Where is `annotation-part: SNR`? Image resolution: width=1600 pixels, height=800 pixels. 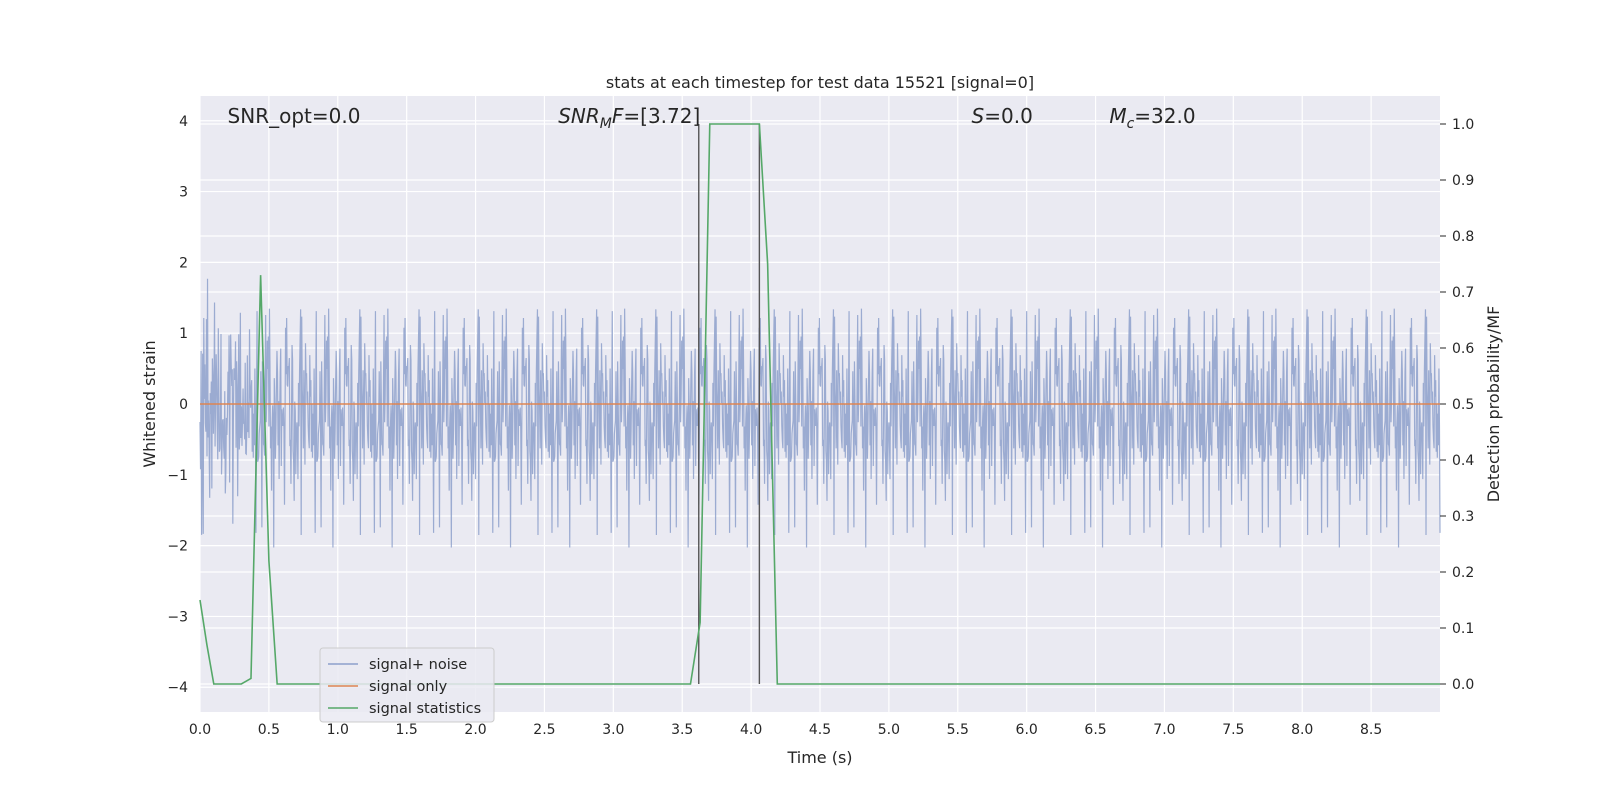 annotation-part: SNR is located at coordinates (579, 116).